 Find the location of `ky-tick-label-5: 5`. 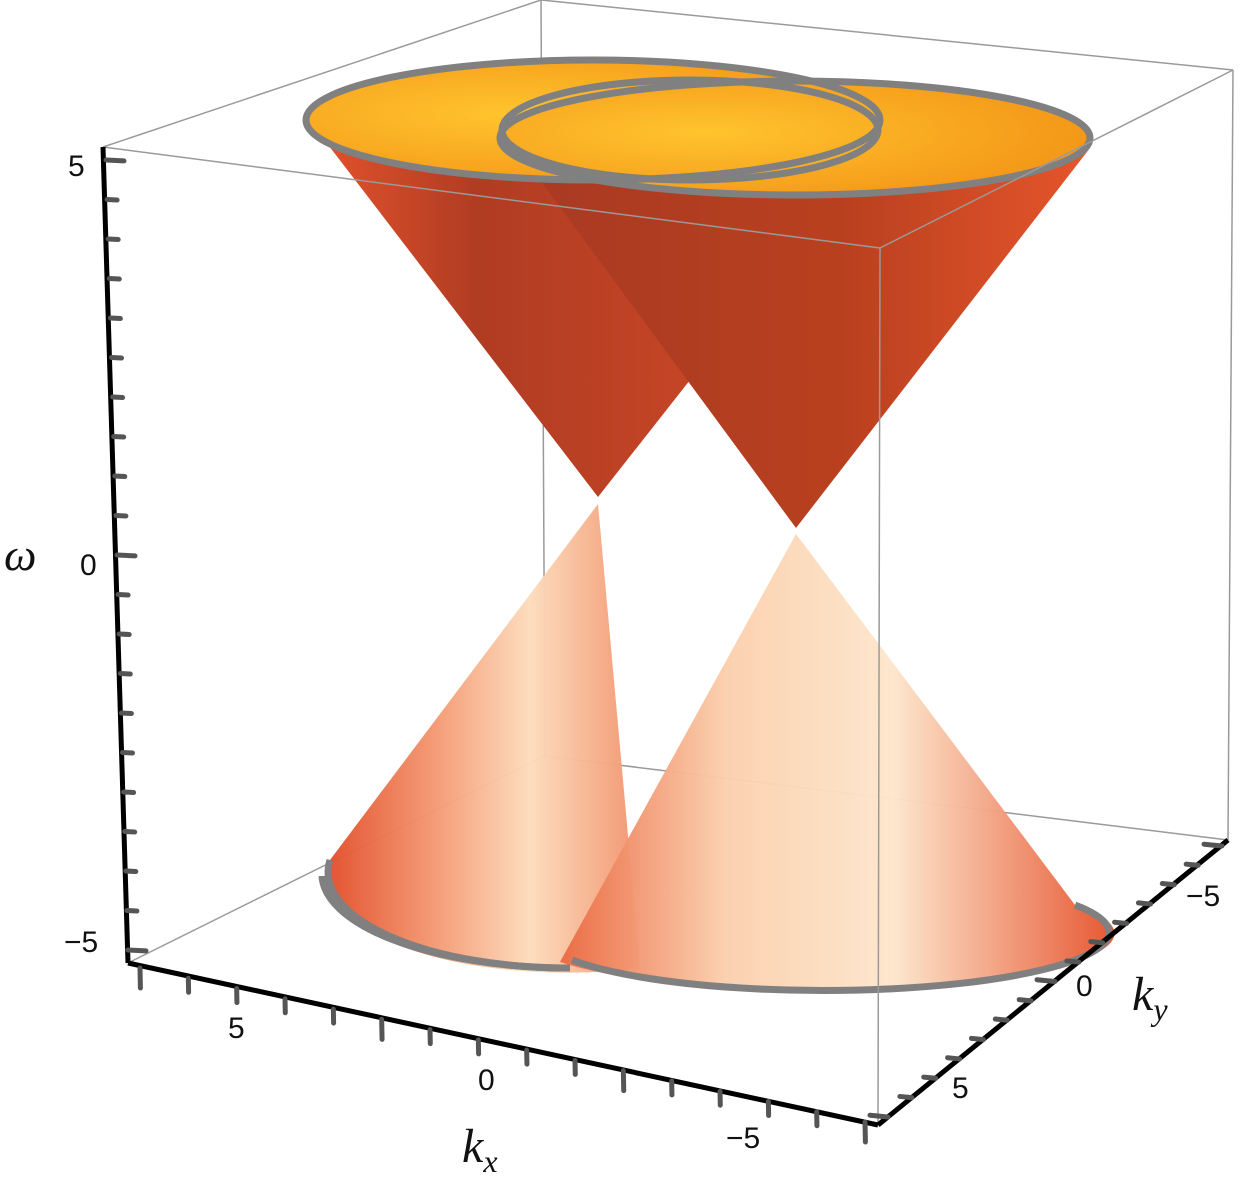

ky-tick-label-5: 5 is located at coordinates (960, 1088).